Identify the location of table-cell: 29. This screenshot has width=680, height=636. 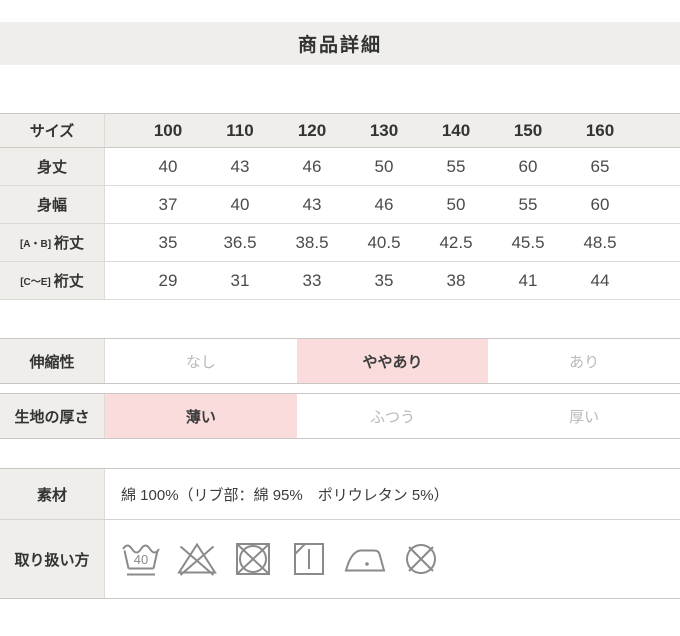
(168, 280).